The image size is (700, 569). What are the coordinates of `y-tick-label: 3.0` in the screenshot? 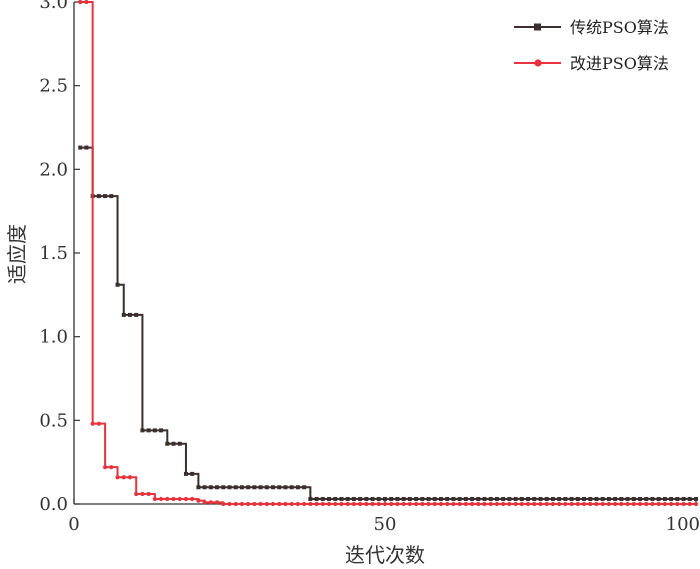 It's located at (53, 6).